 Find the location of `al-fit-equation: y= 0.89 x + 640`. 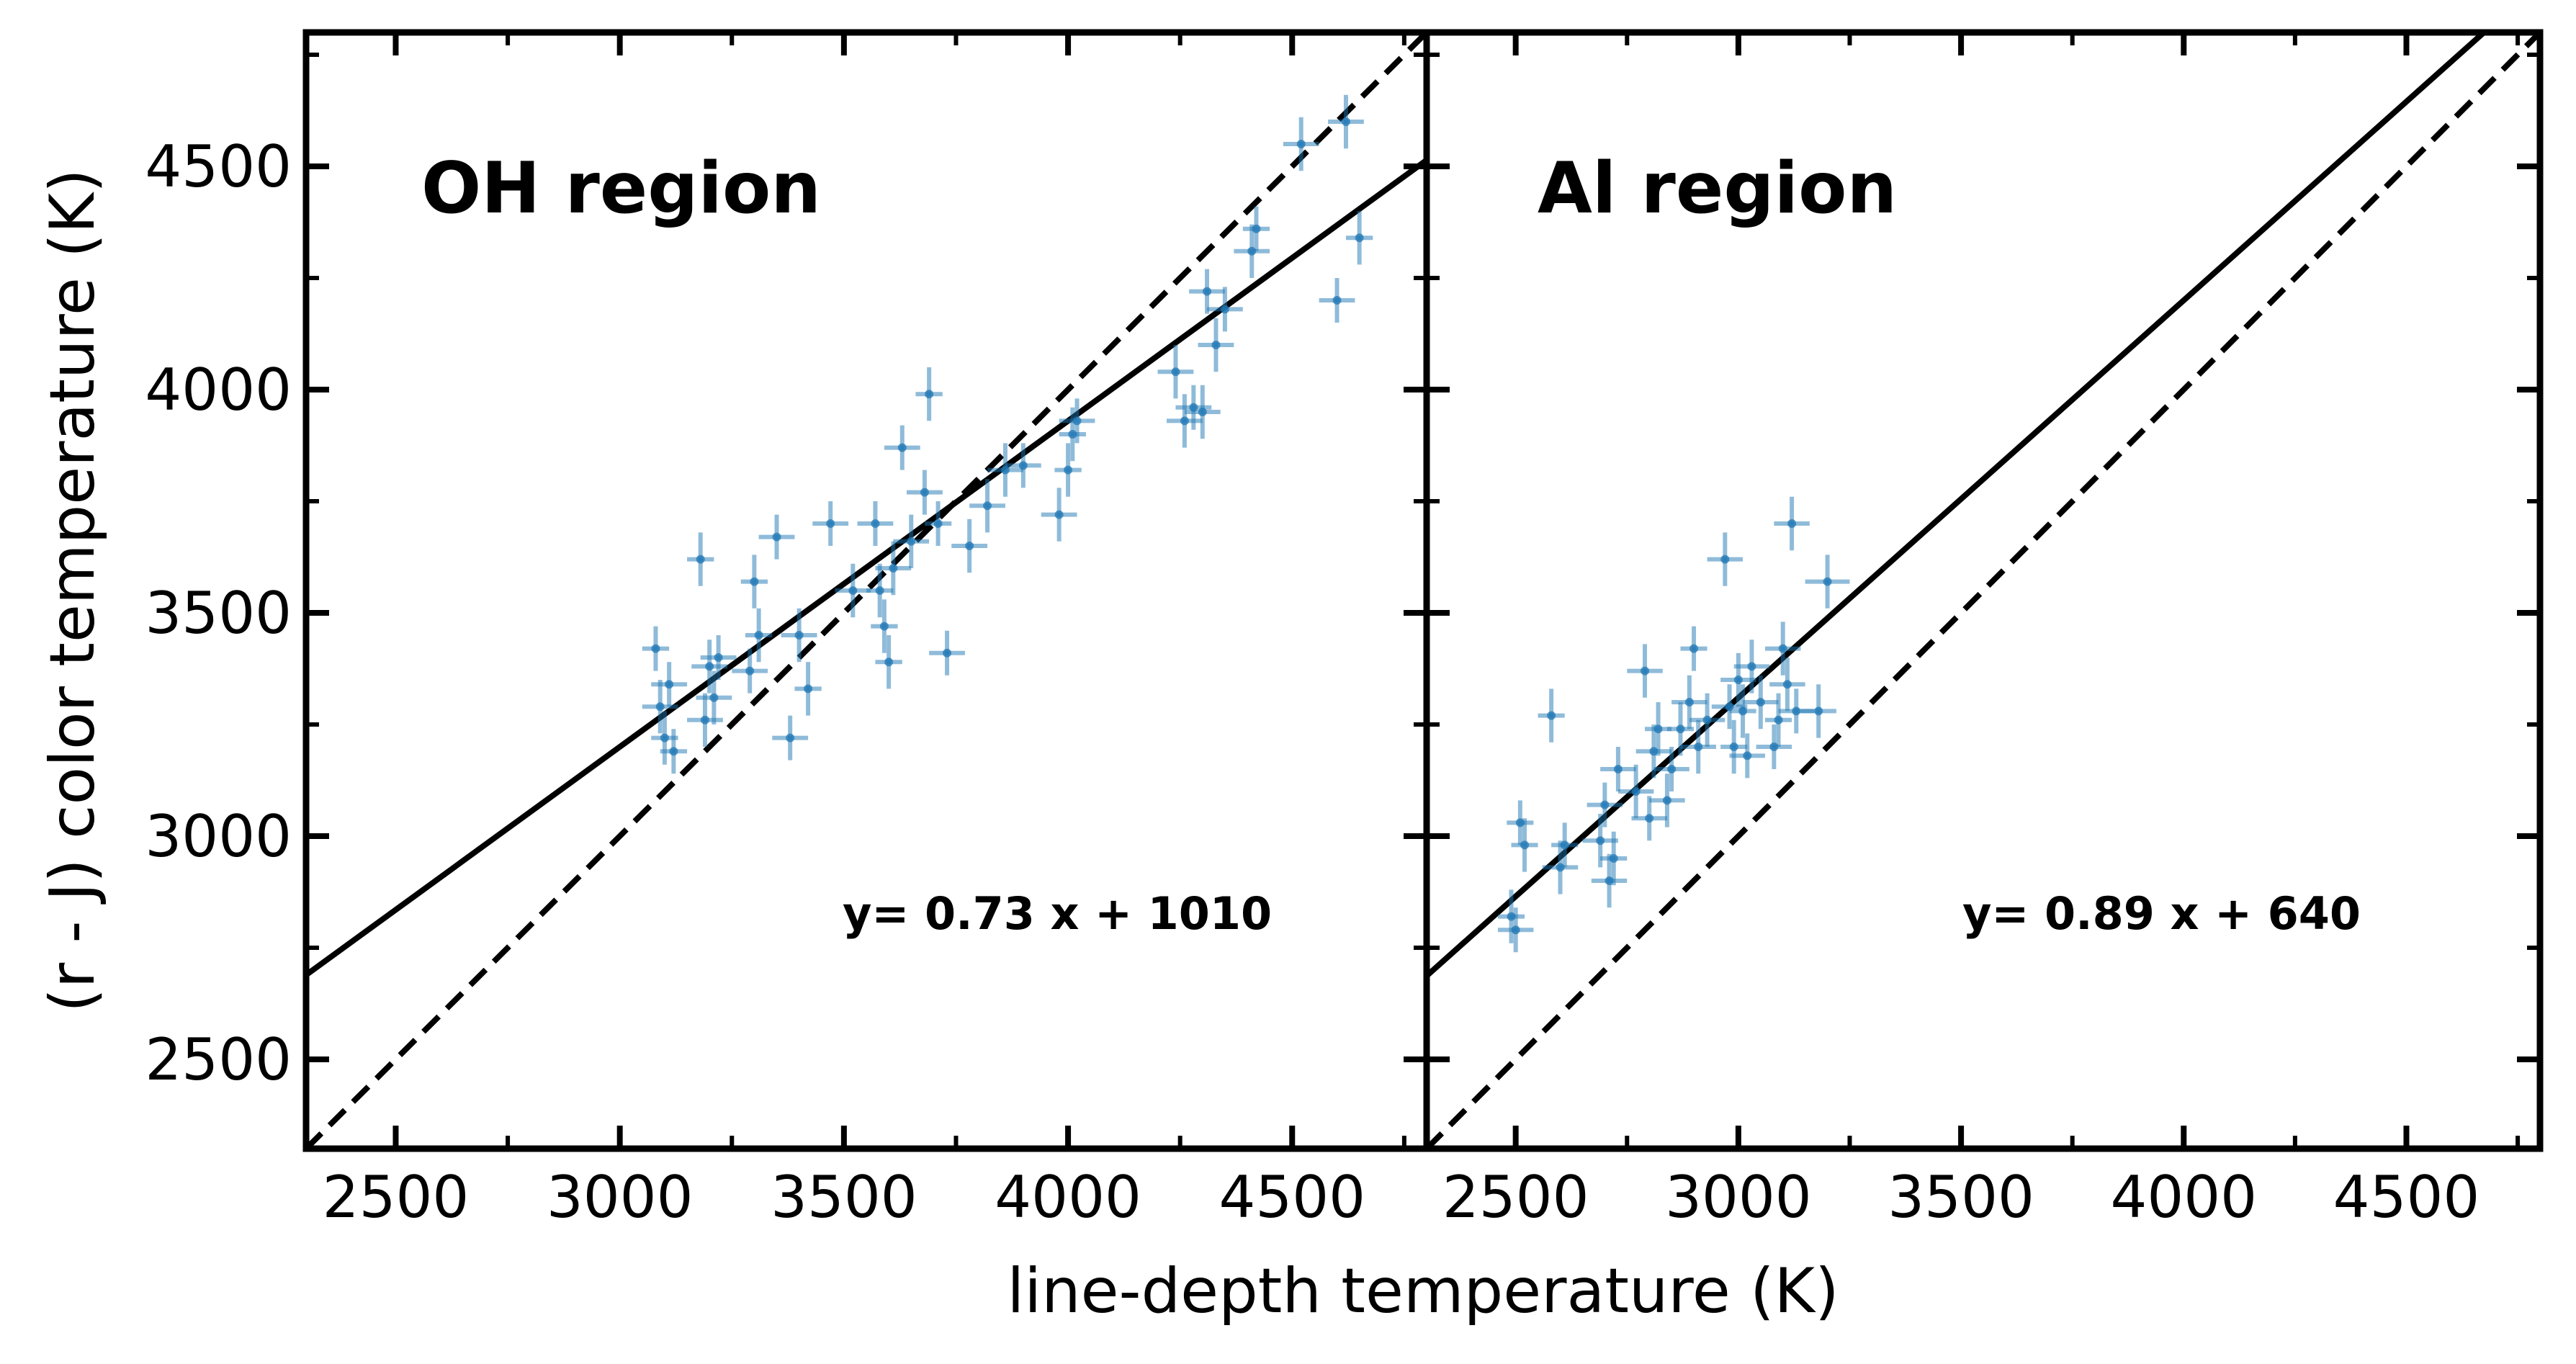

al-fit-equation: y= 0.89 x + 640 is located at coordinates (2161, 913).